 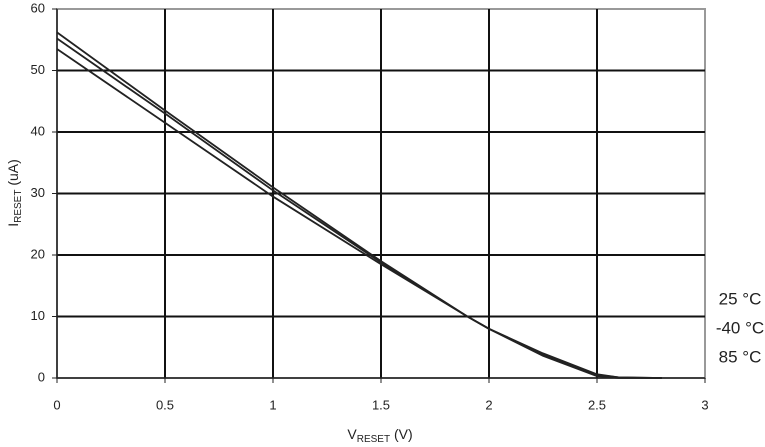 I want to click on x-tick-label: 0, so click(x=56, y=404).